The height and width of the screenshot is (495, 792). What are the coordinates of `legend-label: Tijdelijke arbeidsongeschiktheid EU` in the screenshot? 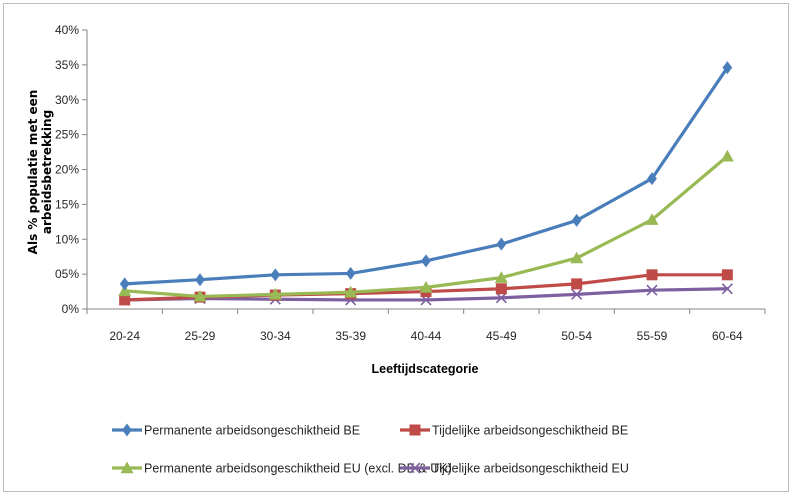 It's located at (530, 469).